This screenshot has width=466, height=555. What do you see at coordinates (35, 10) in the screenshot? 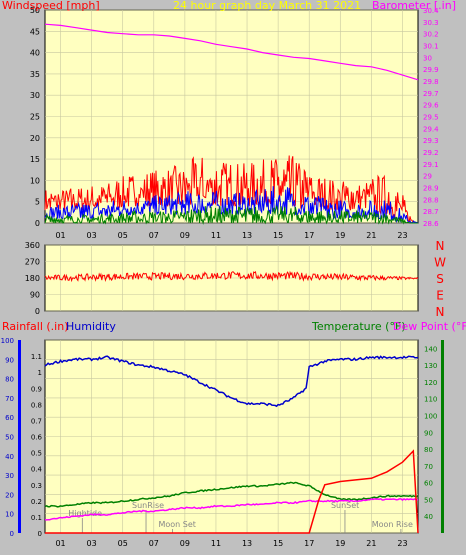
I see `windspeed-tick-label: 50` at bounding box center [35, 10].